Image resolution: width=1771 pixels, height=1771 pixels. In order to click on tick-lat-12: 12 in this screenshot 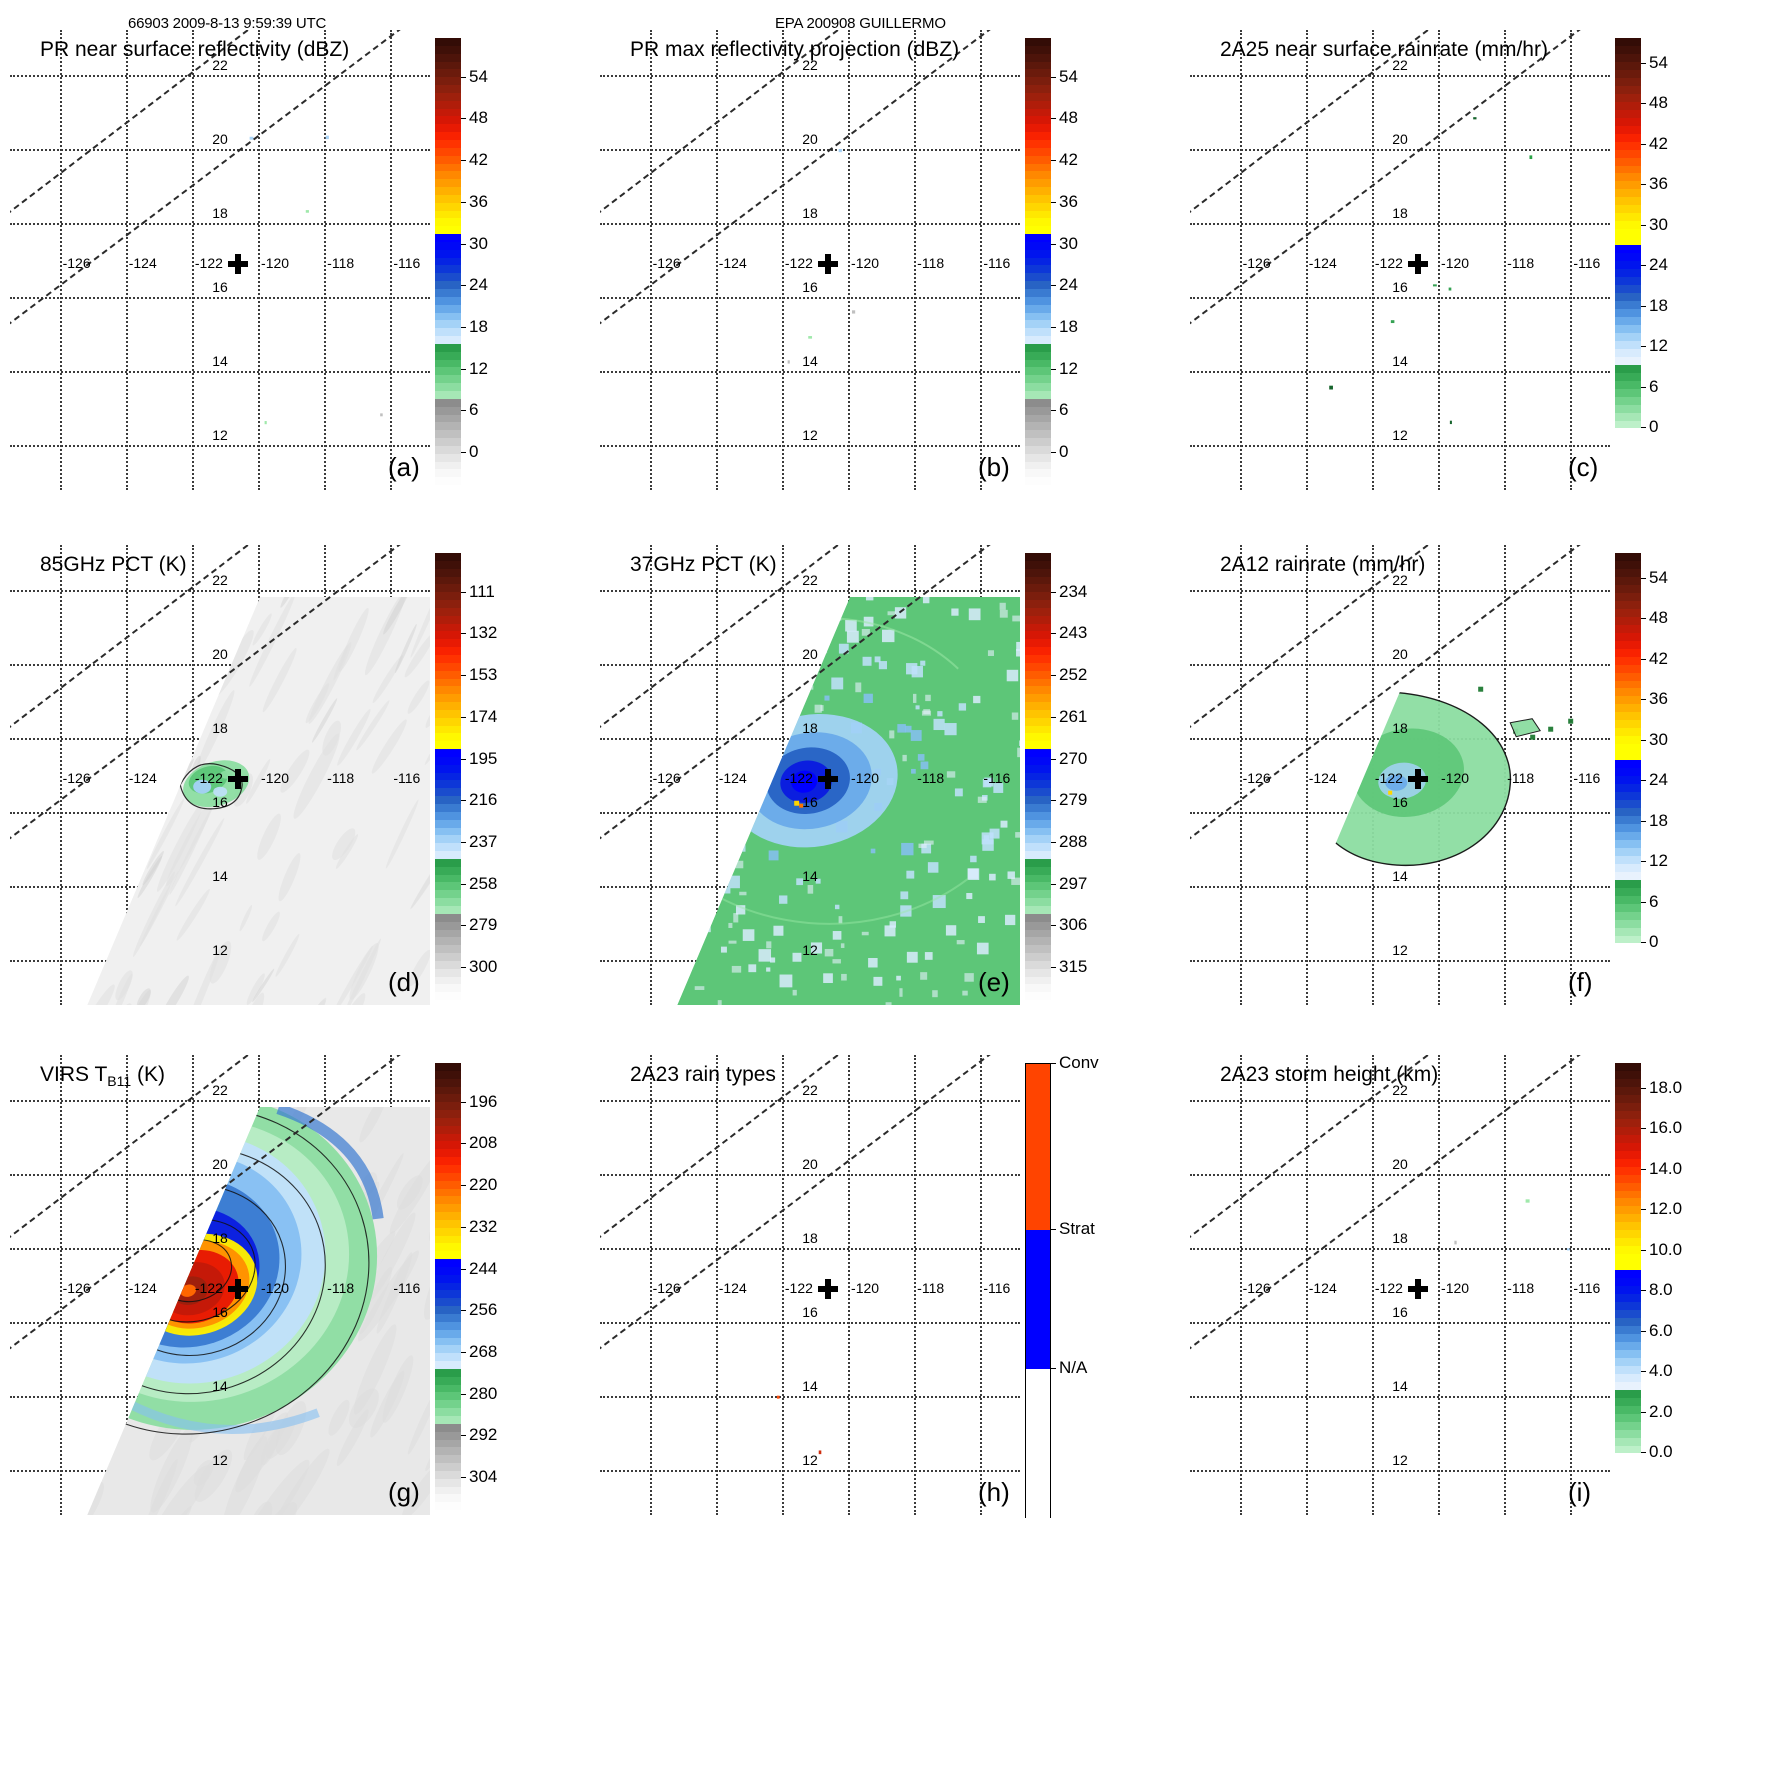, I will do `click(220, 950)`.